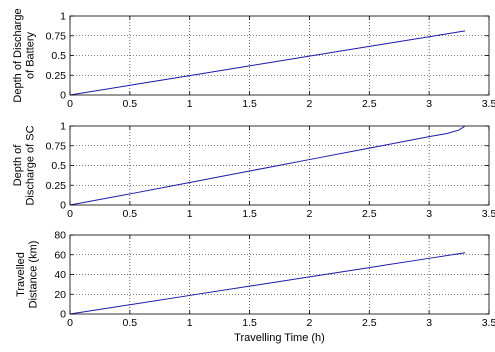 This screenshot has height=352, width=495. What do you see at coordinates (130, 214) in the screenshot?
I see `x-tick-label-2-1: 0.5` at bounding box center [130, 214].